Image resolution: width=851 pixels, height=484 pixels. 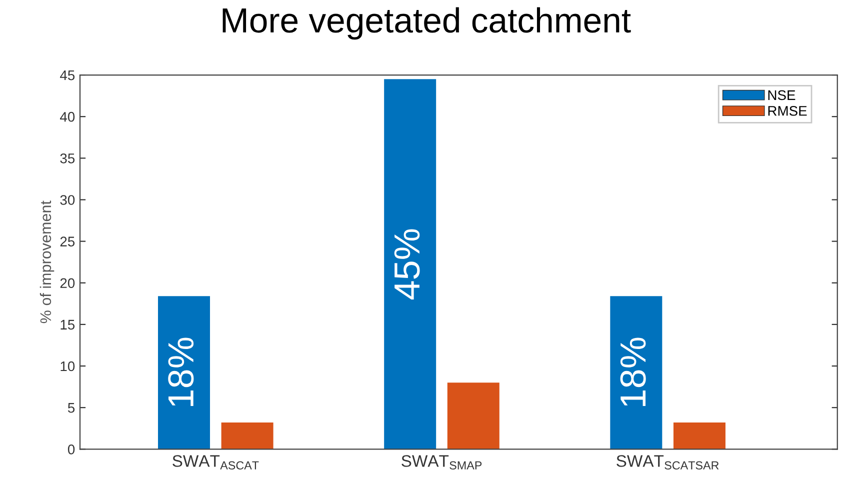 What do you see at coordinates (787, 111) in the screenshot?
I see `legend-label: RMSE` at bounding box center [787, 111].